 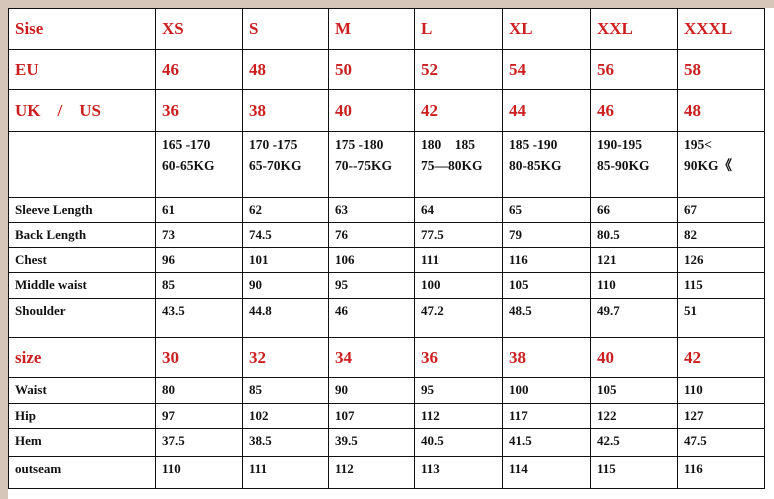 What do you see at coordinates (199, 357) in the screenshot?
I see `table-cell: 30` at bounding box center [199, 357].